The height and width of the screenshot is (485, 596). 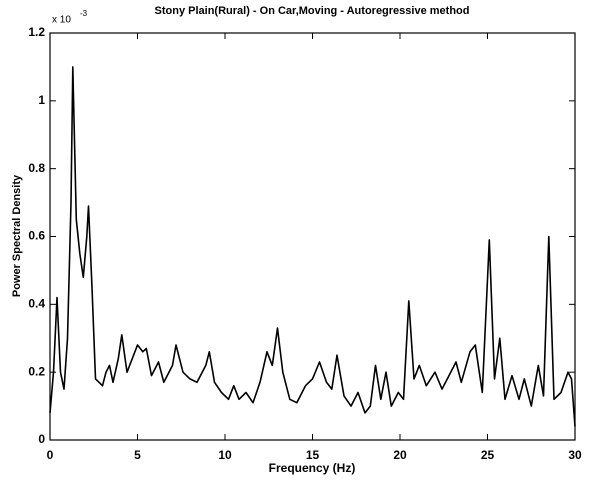 I want to click on x-tick-label: 10, so click(x=225, y=455).